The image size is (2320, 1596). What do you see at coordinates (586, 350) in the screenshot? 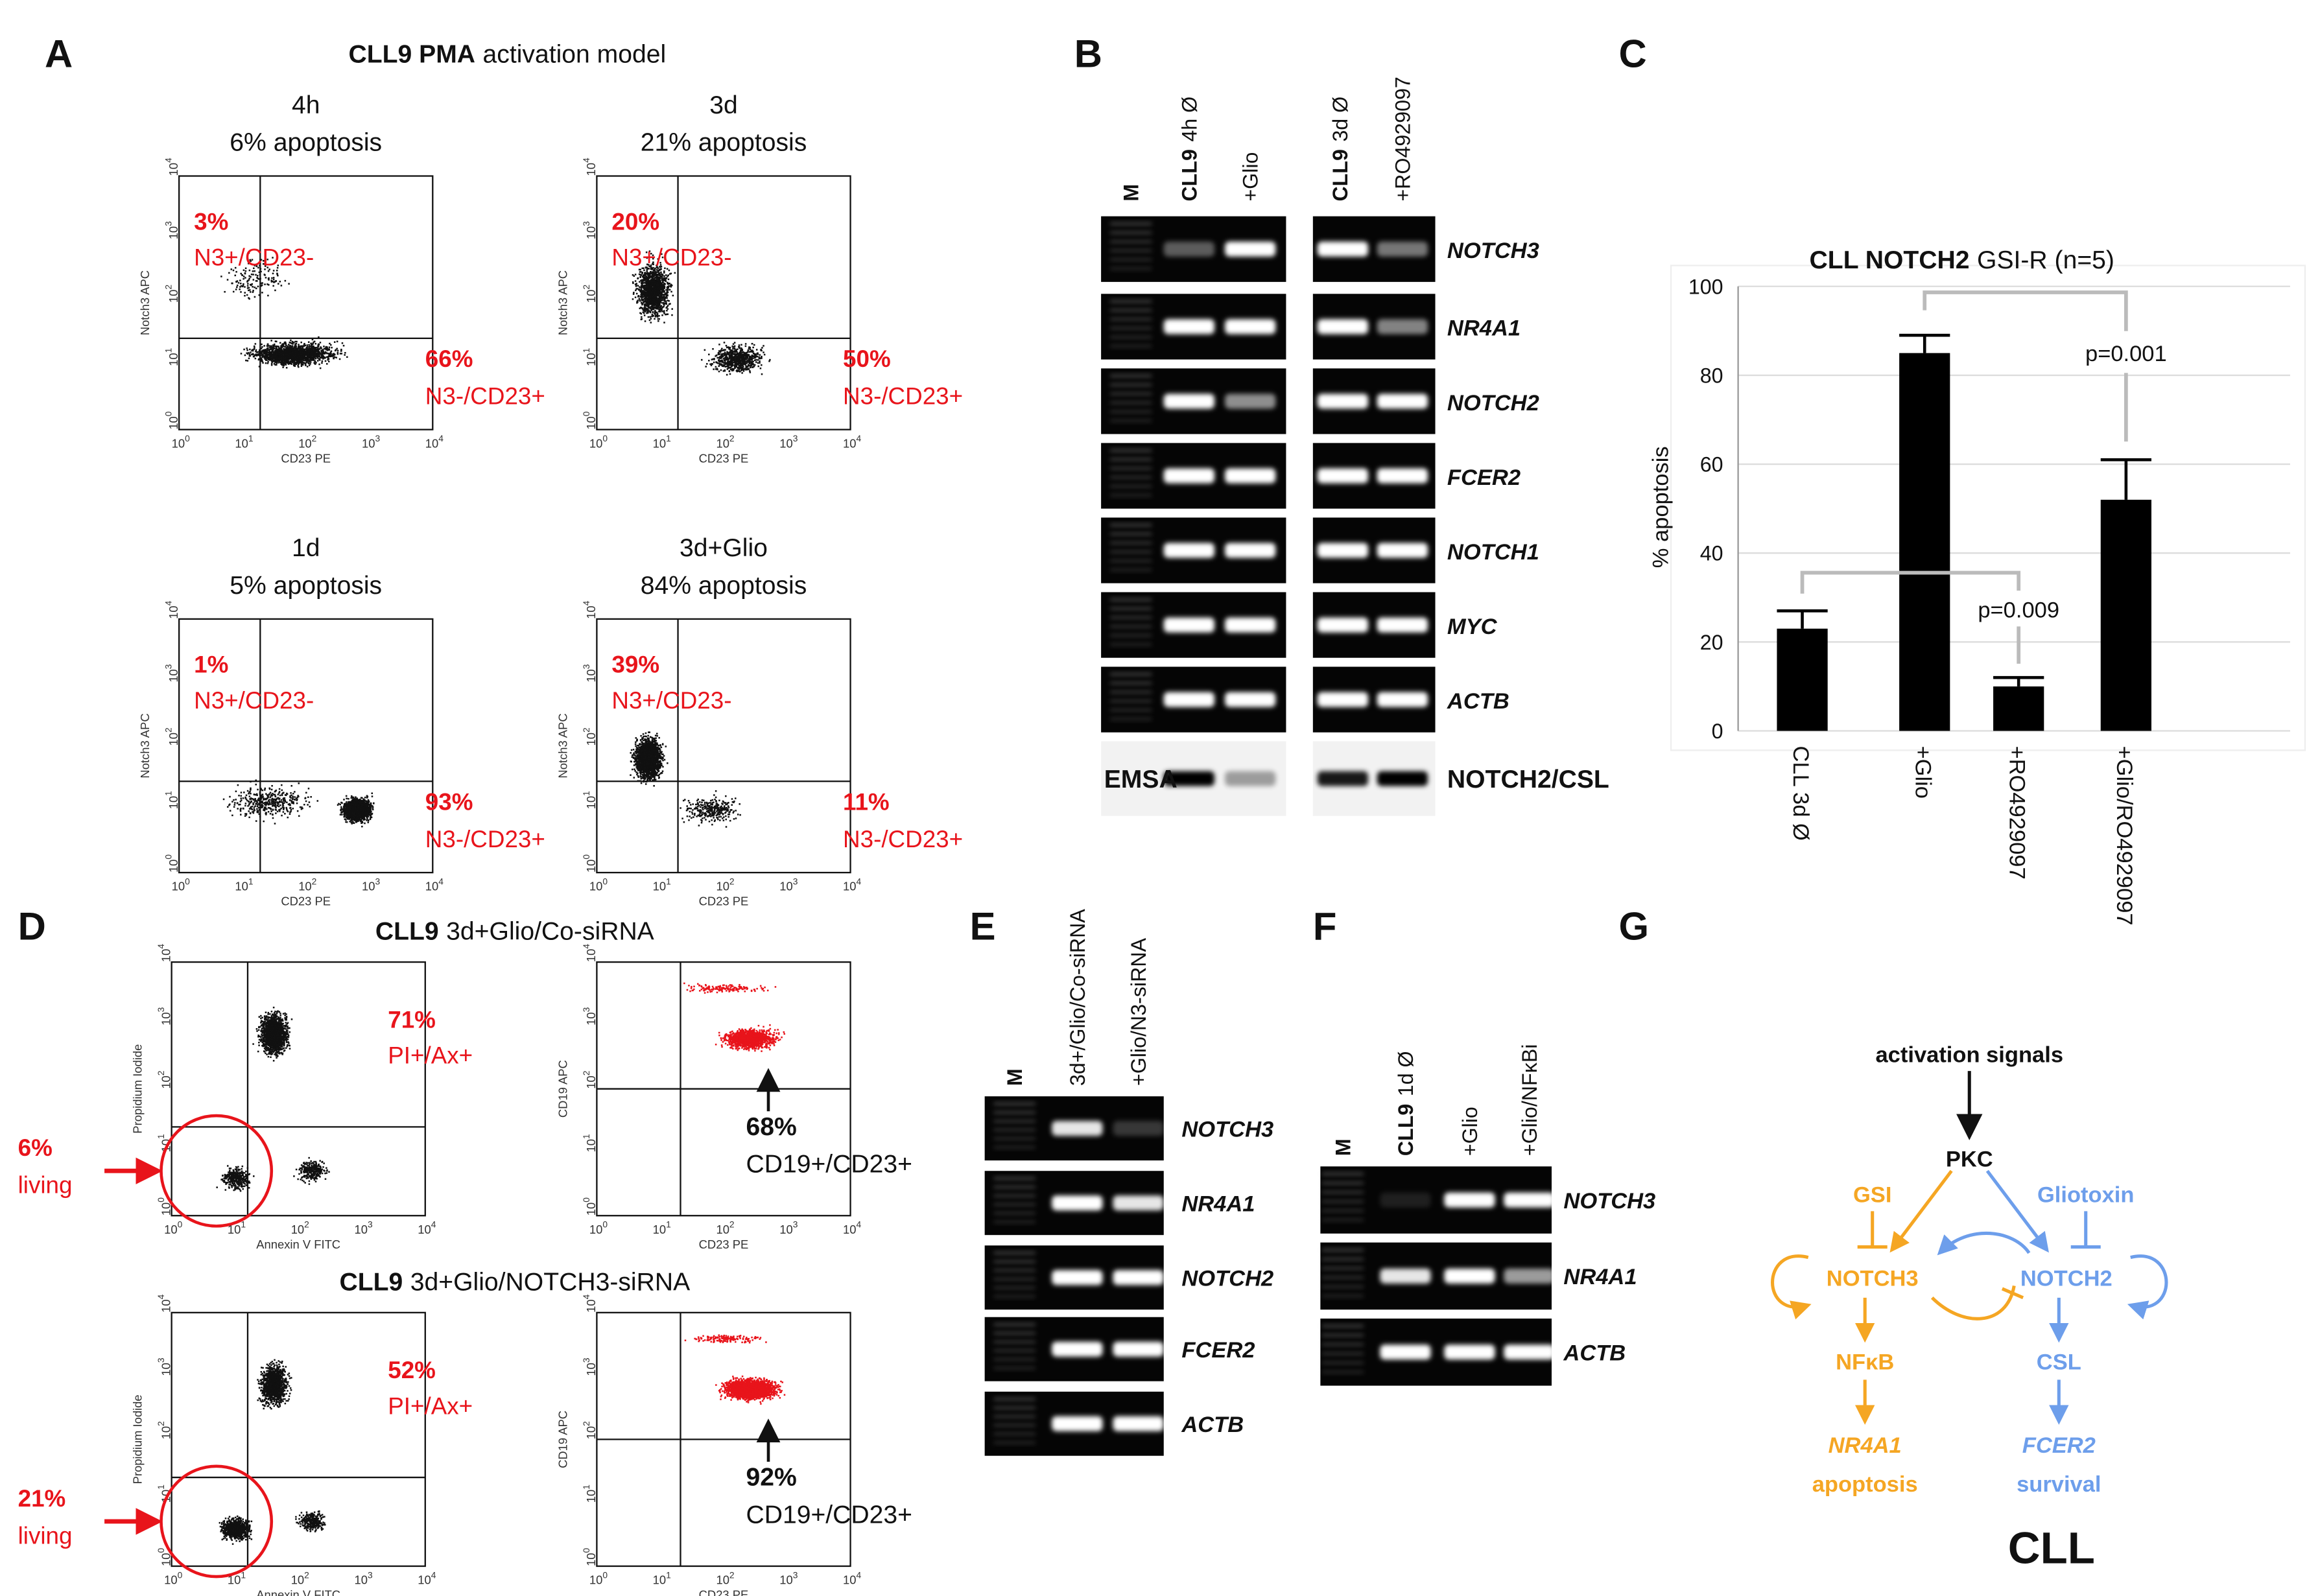
I see `tick-exp: 1` at bounding box center [586, 350].